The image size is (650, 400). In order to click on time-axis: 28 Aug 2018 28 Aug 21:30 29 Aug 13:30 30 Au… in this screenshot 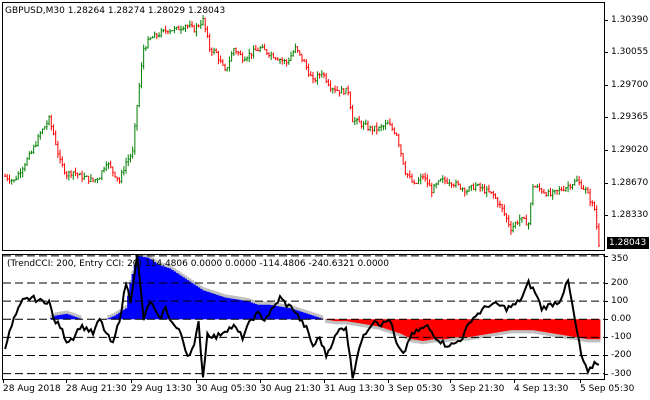, I will do `click(325, 390)`.